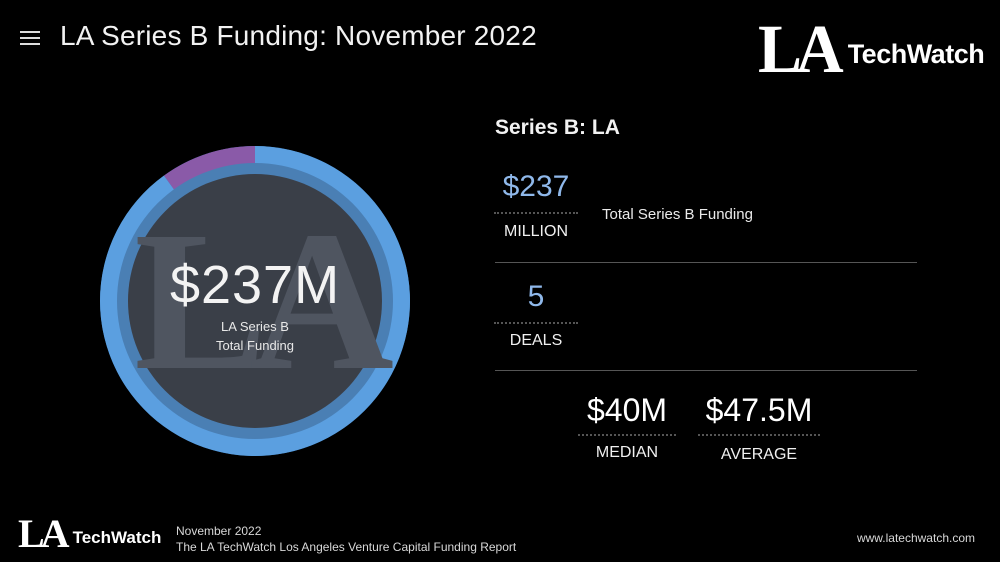  What do you see at coordinates (219, 531) in the screenshot?
I see `footer-date: November 2022` at bounding box center [219, 531].